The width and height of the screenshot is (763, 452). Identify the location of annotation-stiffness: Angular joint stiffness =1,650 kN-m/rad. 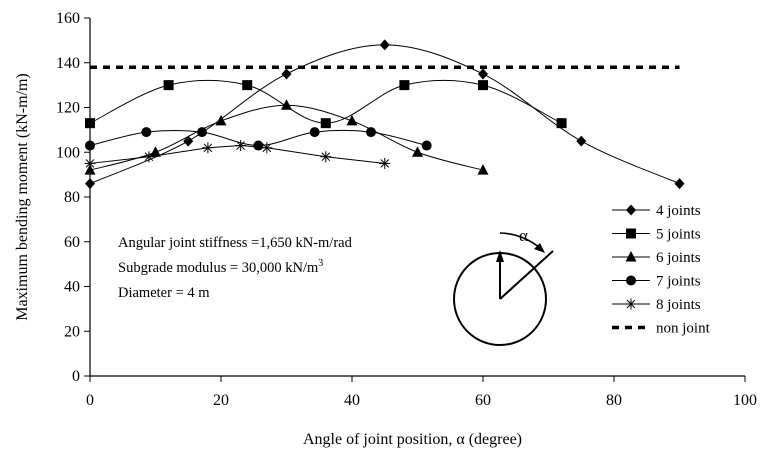
(235, 243).